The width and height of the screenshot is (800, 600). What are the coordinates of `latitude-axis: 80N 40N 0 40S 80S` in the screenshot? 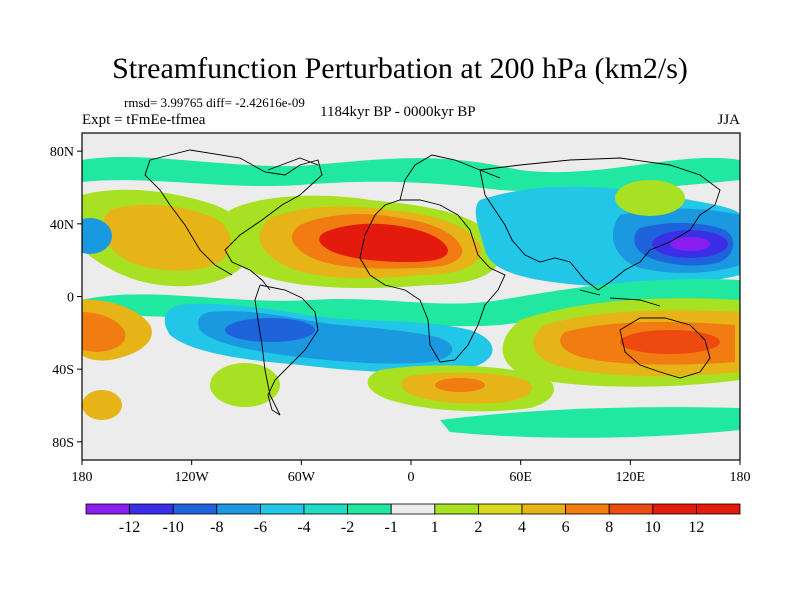 It's located at (66, 298).